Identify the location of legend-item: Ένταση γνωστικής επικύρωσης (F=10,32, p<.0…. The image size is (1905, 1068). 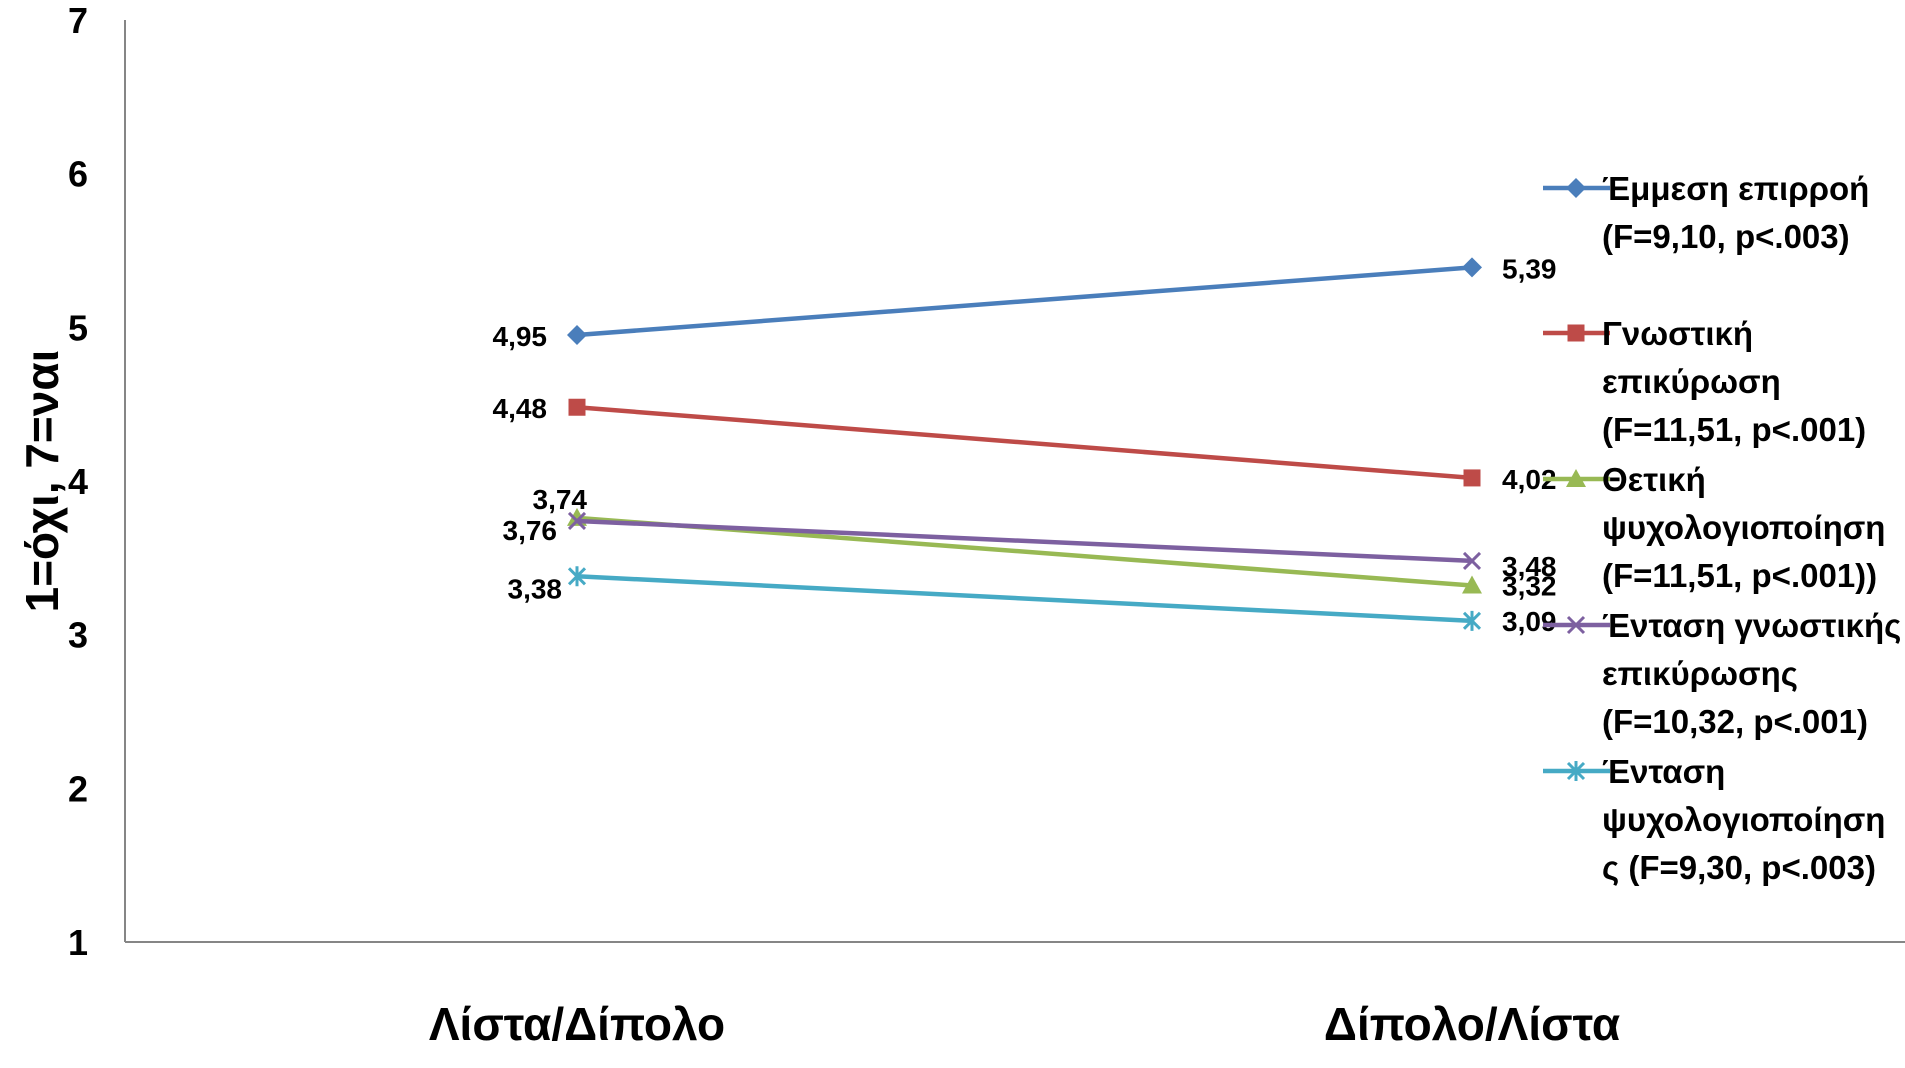
(1722, 673).